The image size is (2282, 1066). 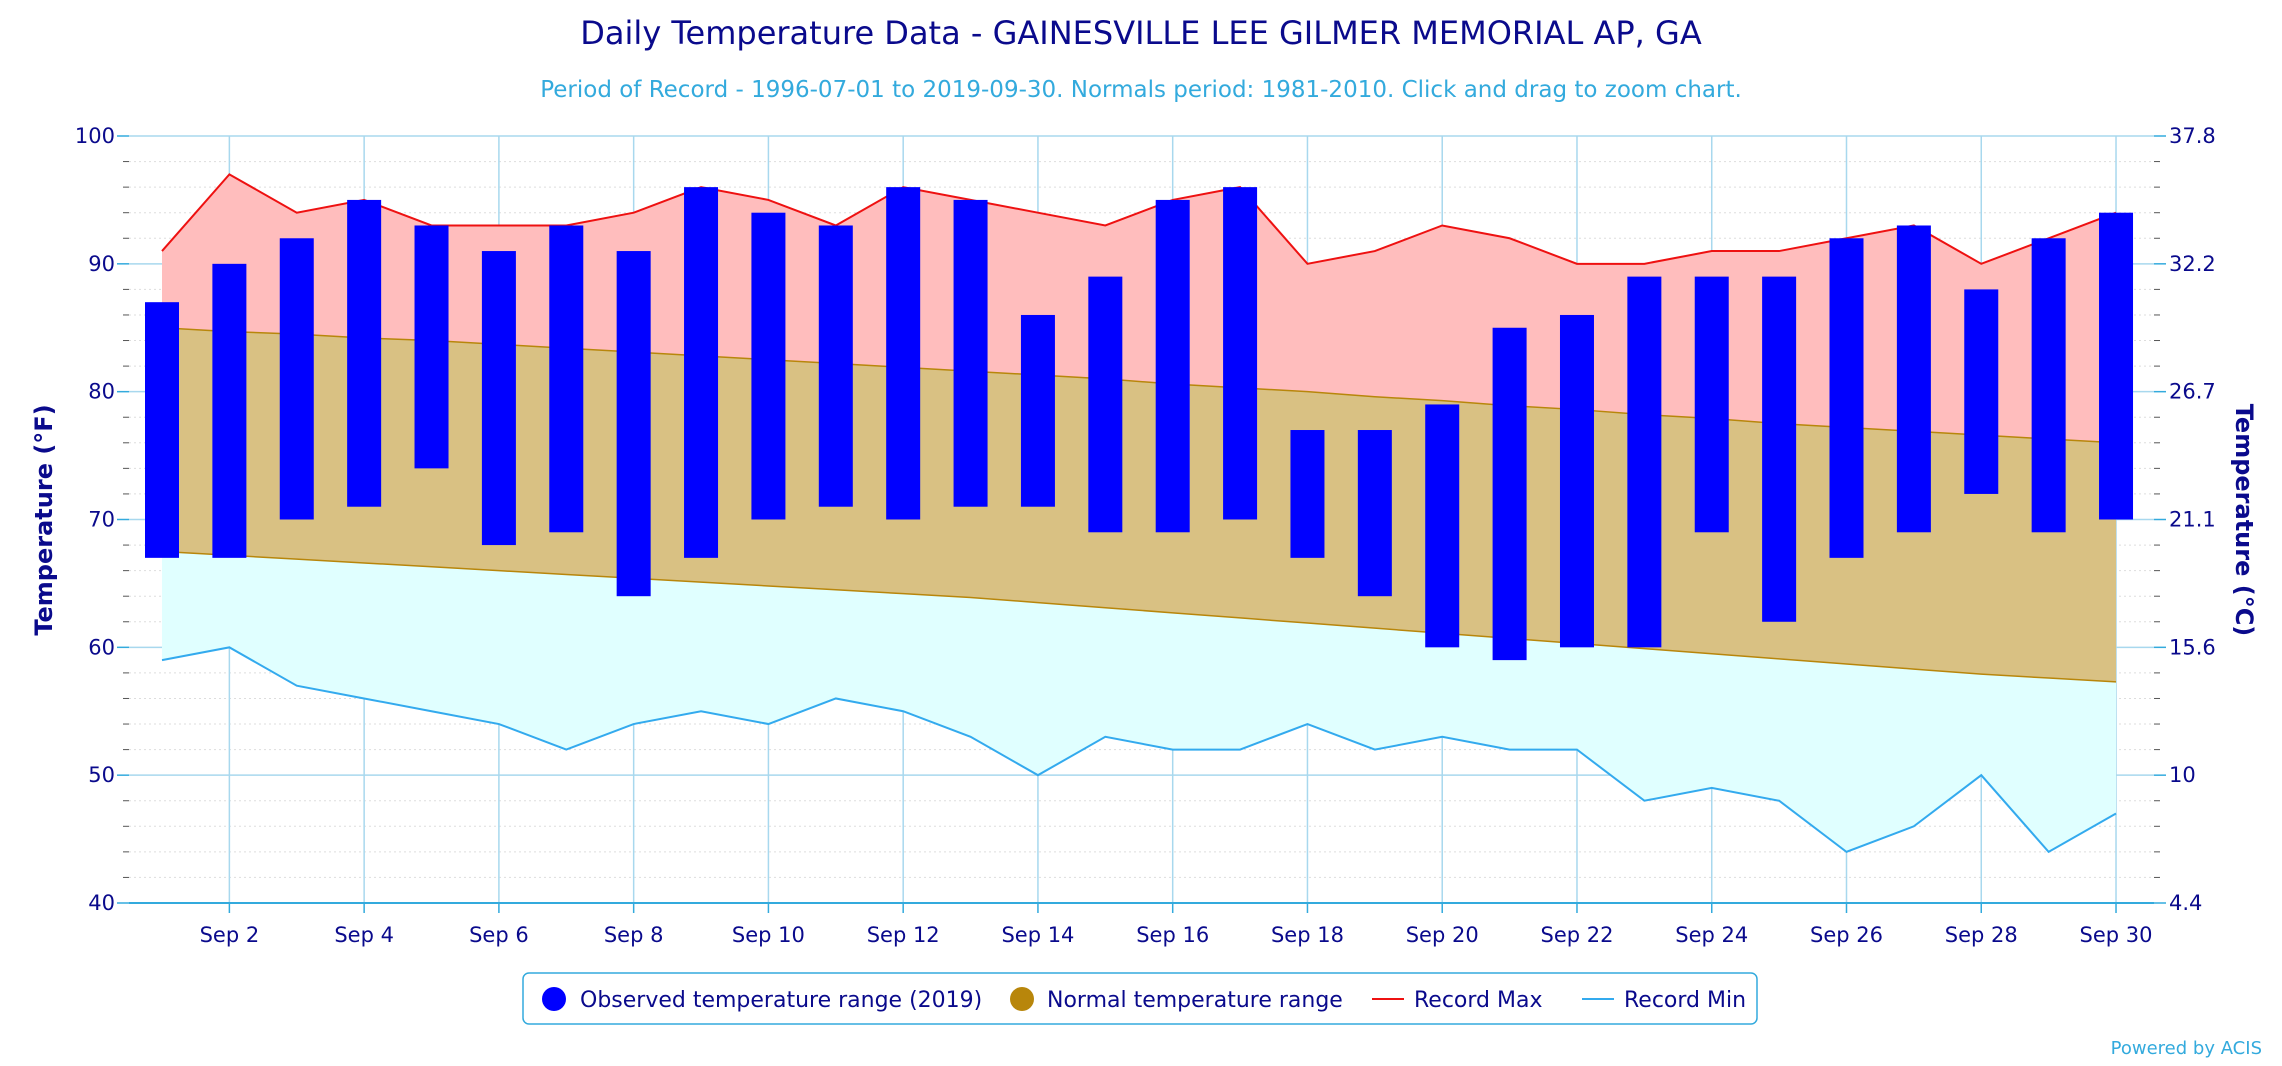 What do you see at coordinates (781, 1000) in the screenshot?
I see `legend-observed-label: Observed temperature range (2019)` at bounding box center [781, 1000].